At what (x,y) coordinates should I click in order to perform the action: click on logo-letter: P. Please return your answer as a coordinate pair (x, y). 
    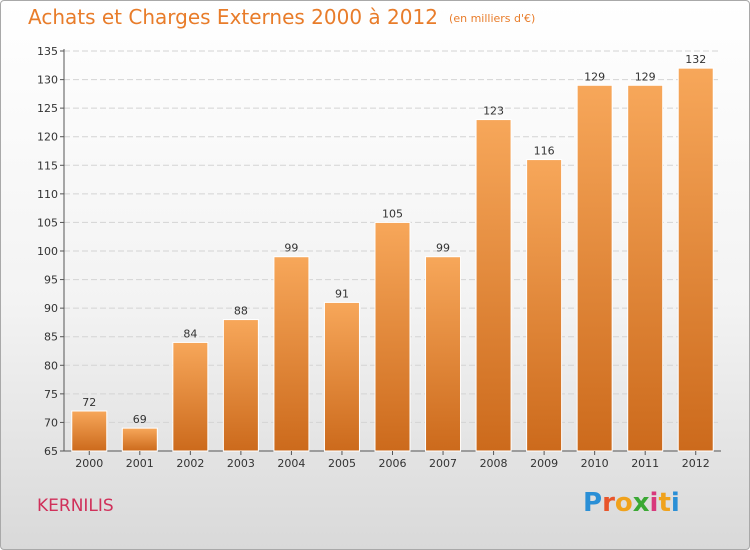
    Looking at the image, I should click on (593, 503).